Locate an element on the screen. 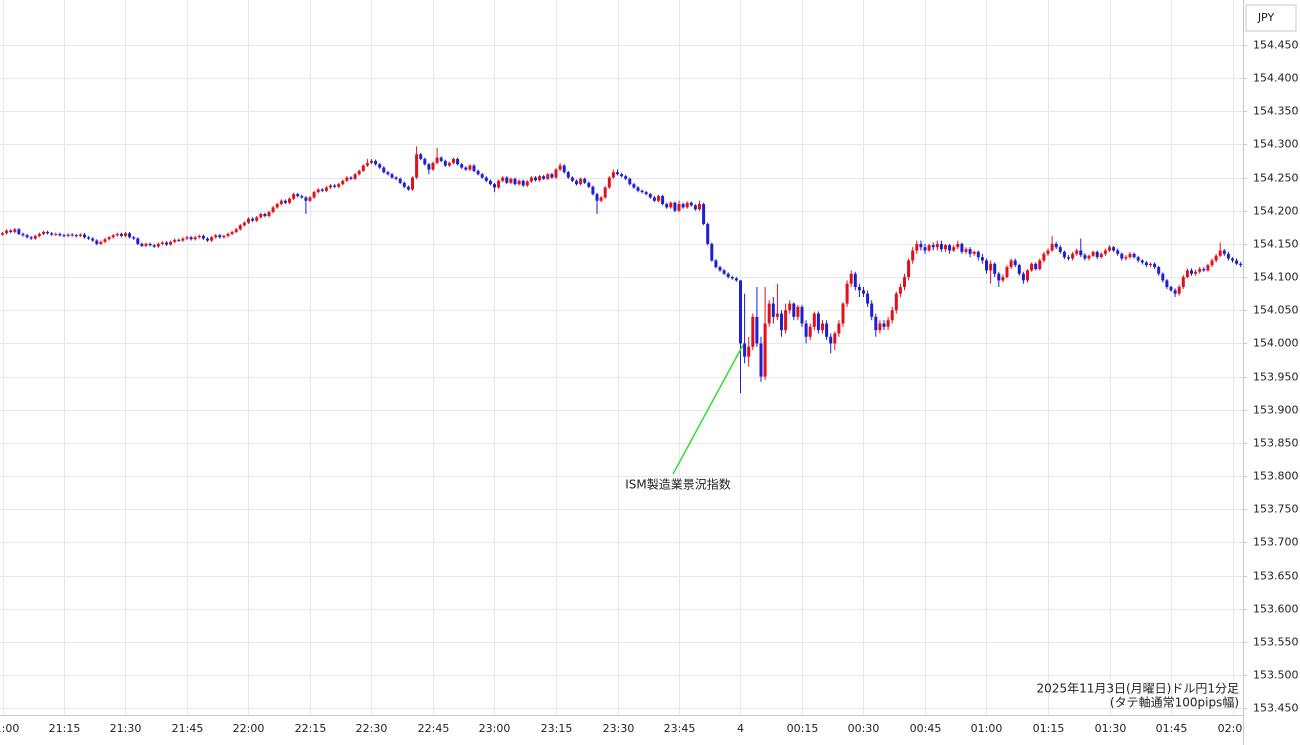 Image resolution: width=1300 pixels, height=745 pixels. y-axis-label: JPY is located at coordinates (1266, 17).